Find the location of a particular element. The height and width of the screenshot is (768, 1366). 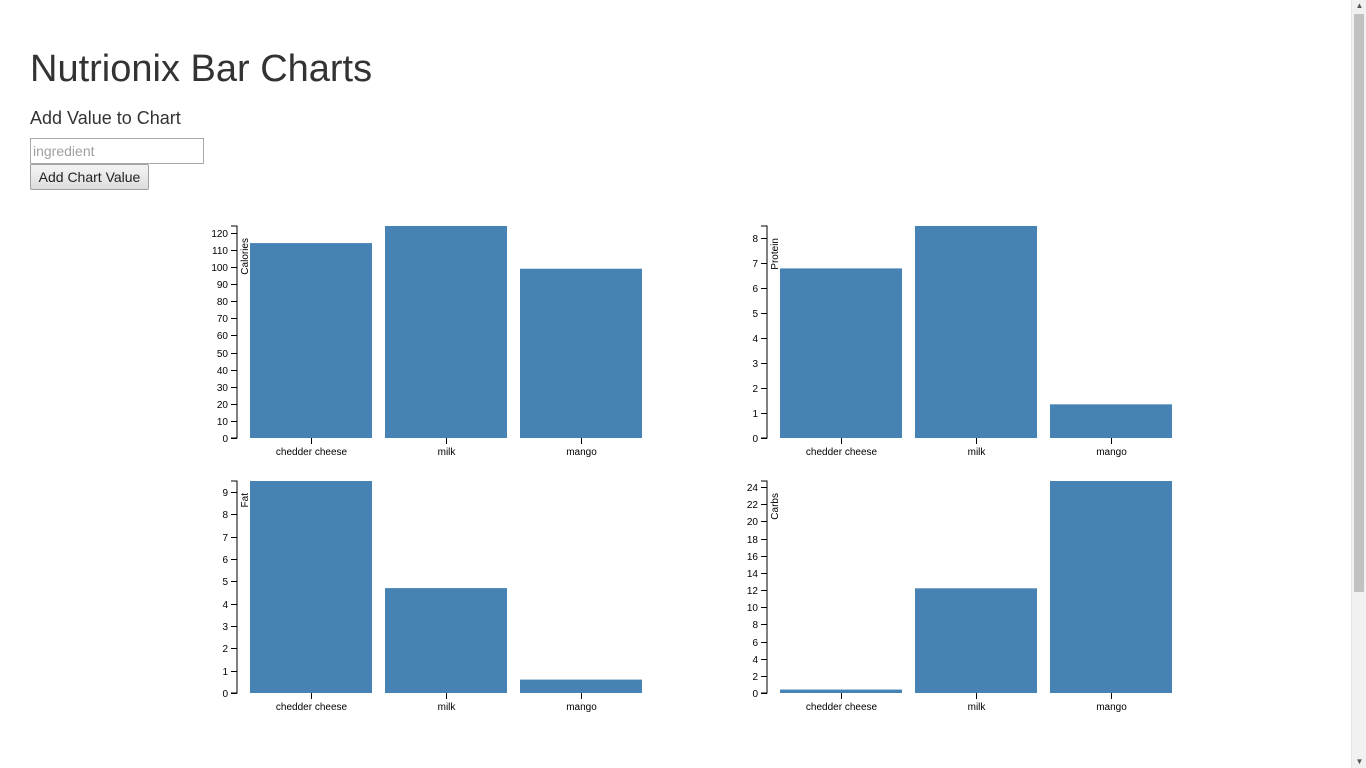

y-tick-label: 16 is located at coordinates (753, 557).